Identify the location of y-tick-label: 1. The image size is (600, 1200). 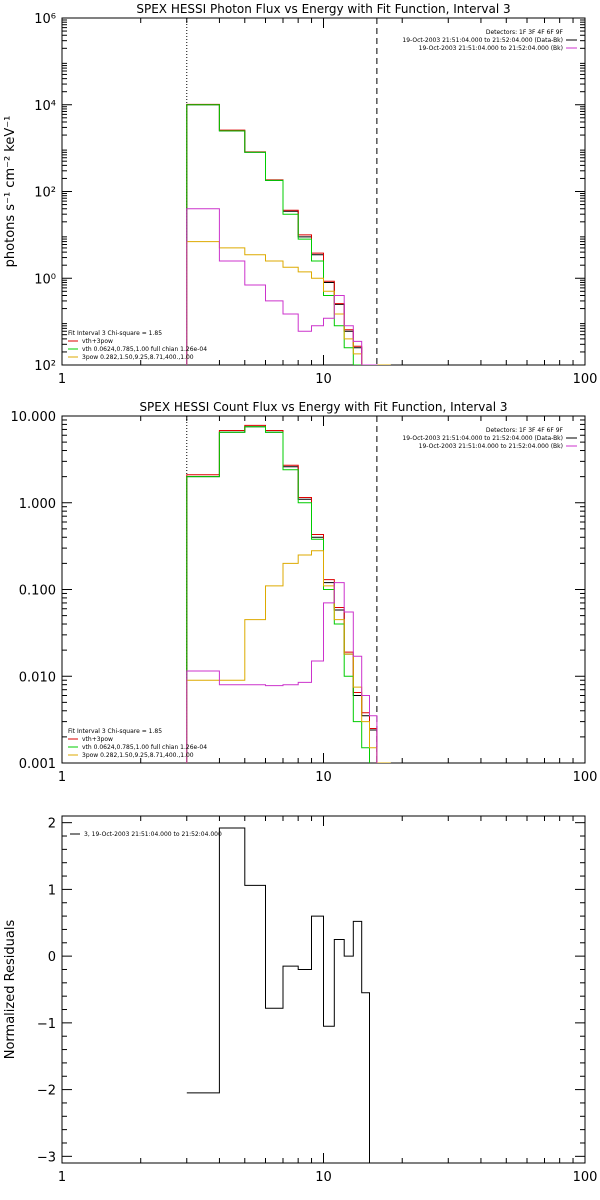
(52, 890).